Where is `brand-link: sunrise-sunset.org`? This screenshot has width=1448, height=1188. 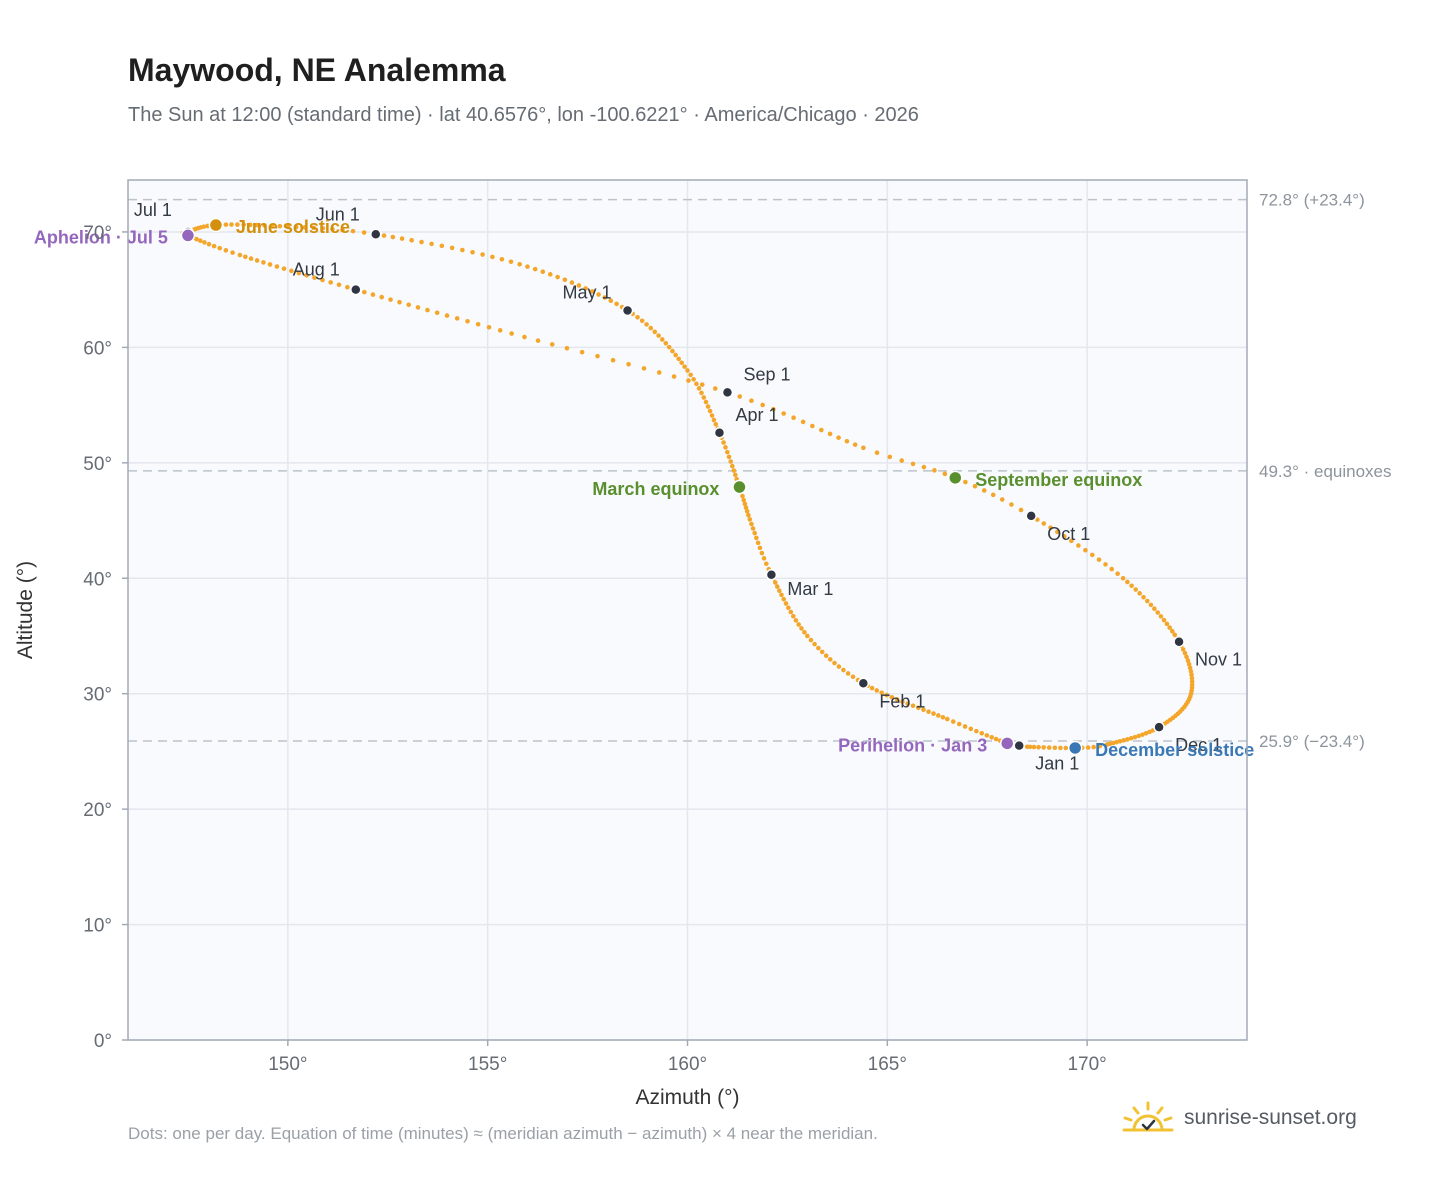 brand-link: sunrise-sunset.org is located at coordinates (1238, 1118).